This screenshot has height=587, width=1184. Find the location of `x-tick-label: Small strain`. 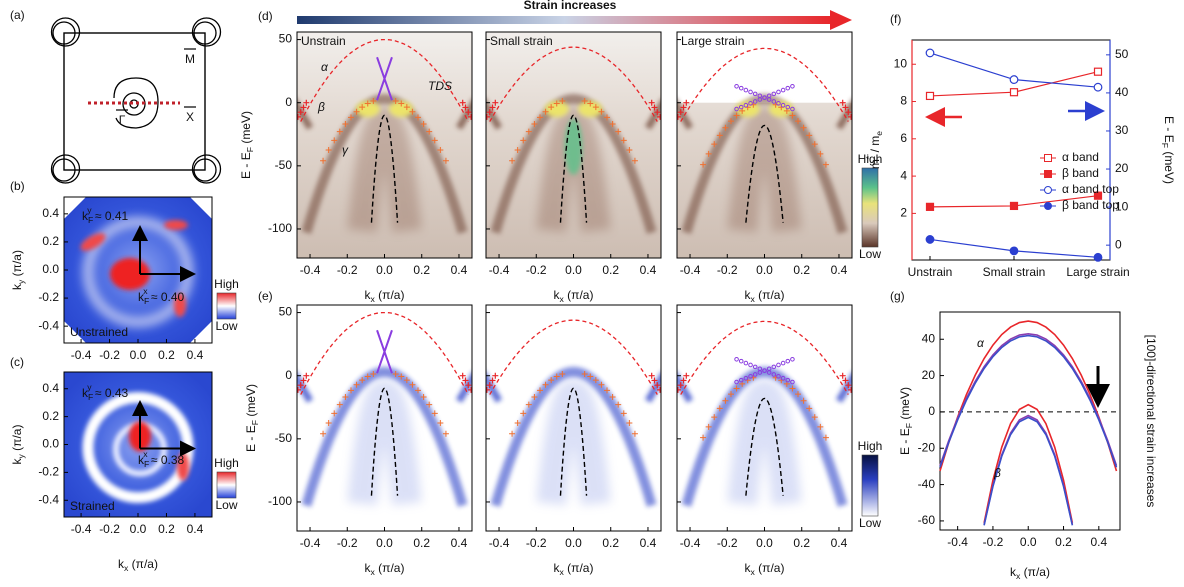

x-tick-label: Small strain is located at coordinates (1014, 272).